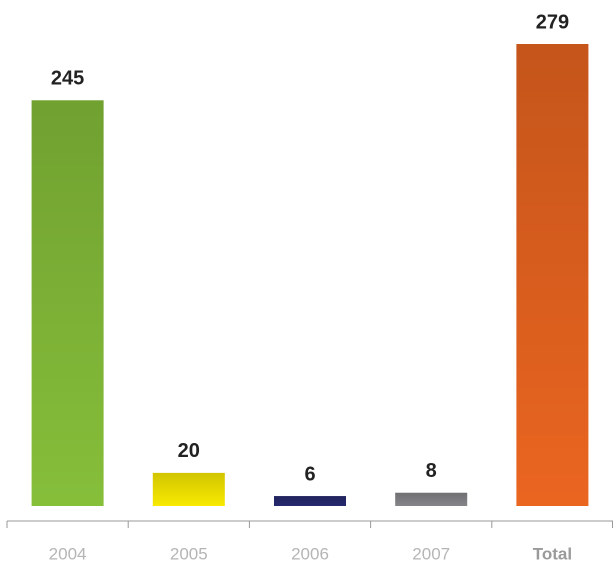 The image size is (613, 564). What do you see at coordinates (67, 79) in the screenshot?
I see `value-label: 245` at bounding box center [67, 79].